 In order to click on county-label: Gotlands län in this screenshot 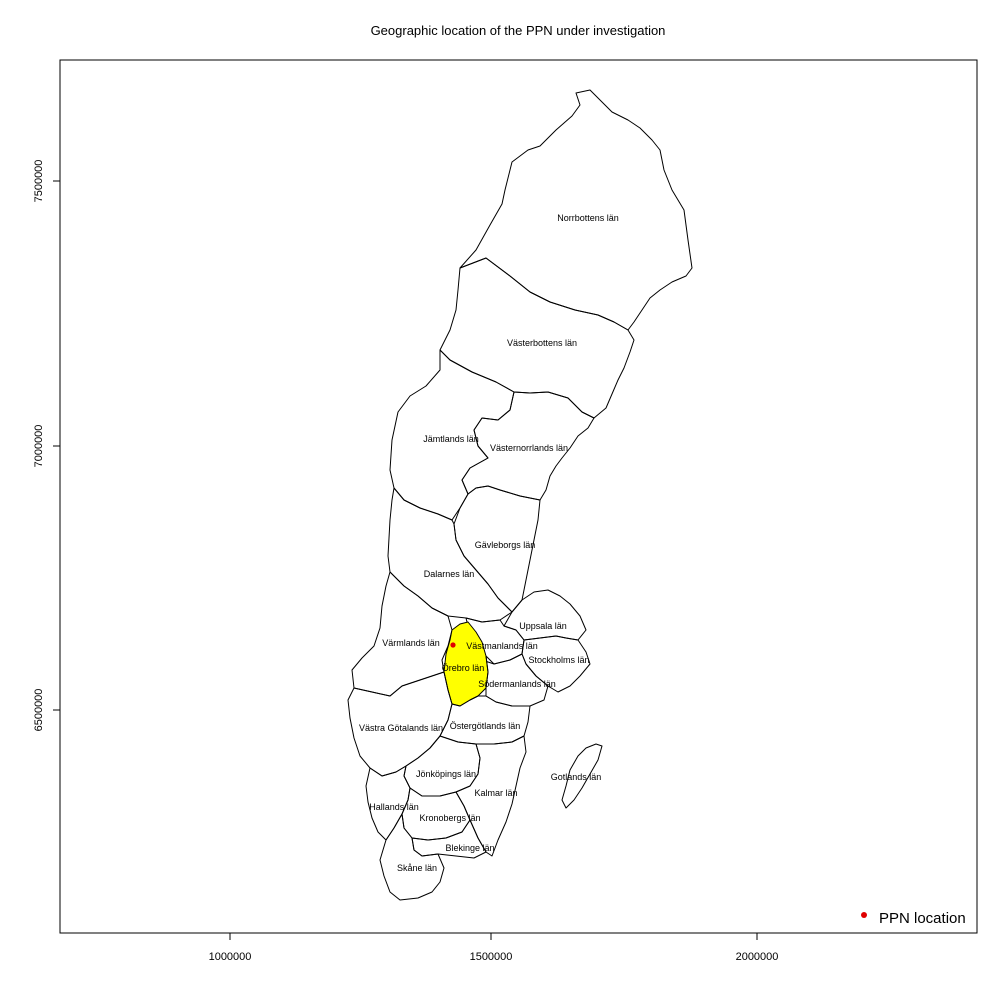, I will do `click(576, 777)`.